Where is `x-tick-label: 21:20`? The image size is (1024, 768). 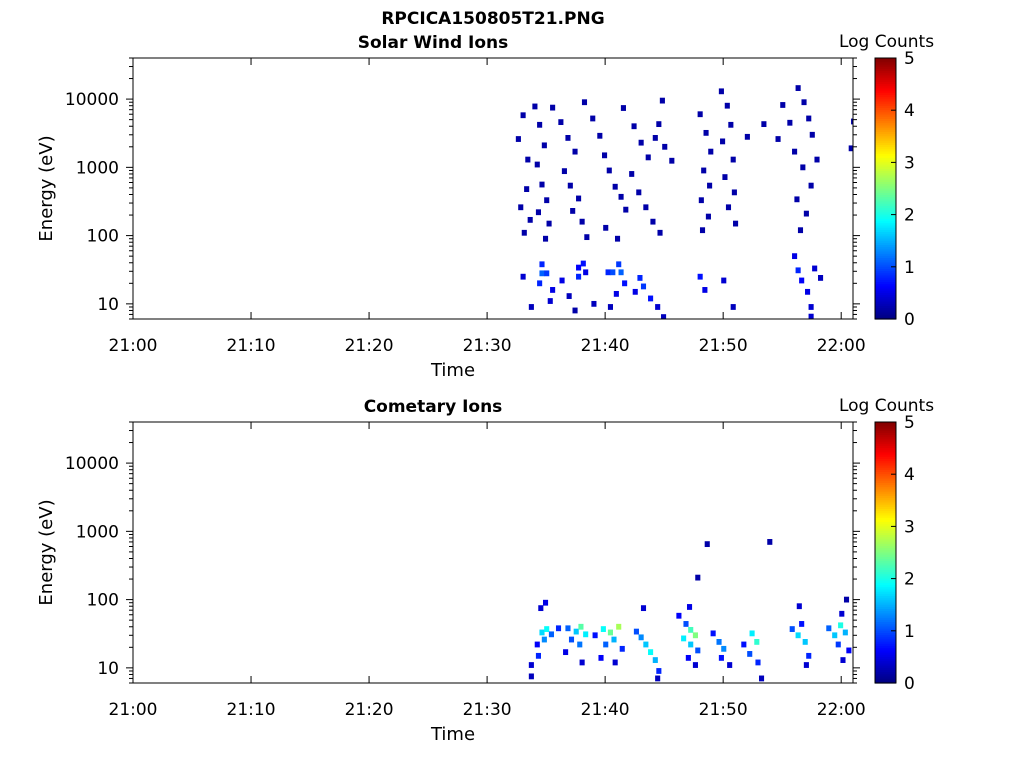
x-tick-label: 21:20 is located at coordinates (369, 346).